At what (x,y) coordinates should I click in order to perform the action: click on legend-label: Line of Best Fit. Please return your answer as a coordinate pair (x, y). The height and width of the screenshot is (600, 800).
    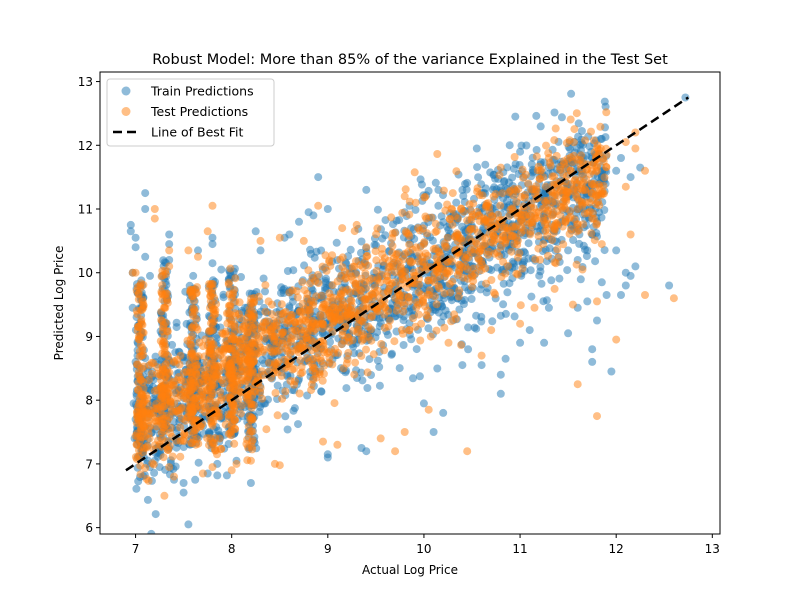
    Looking at the image, I should click on (197, 132).